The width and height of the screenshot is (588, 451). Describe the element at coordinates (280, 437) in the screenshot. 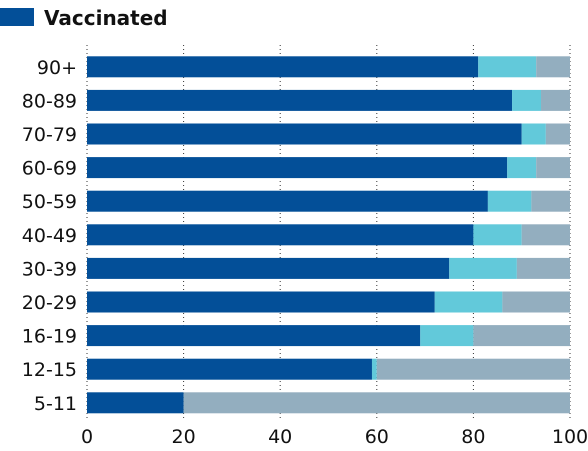

I see `x-tick-40: 40` at that location.